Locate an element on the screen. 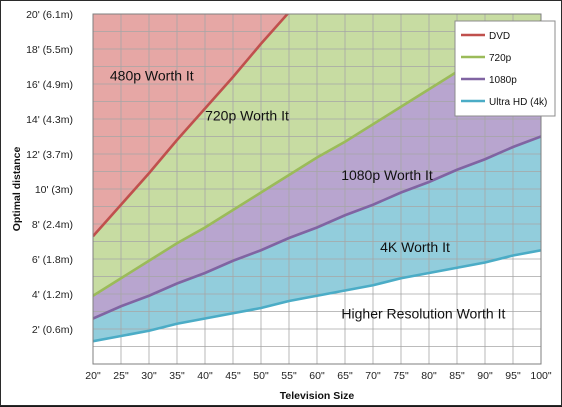  y-tick-label: 6' (1.8m) is located at coordinates (52, 260).